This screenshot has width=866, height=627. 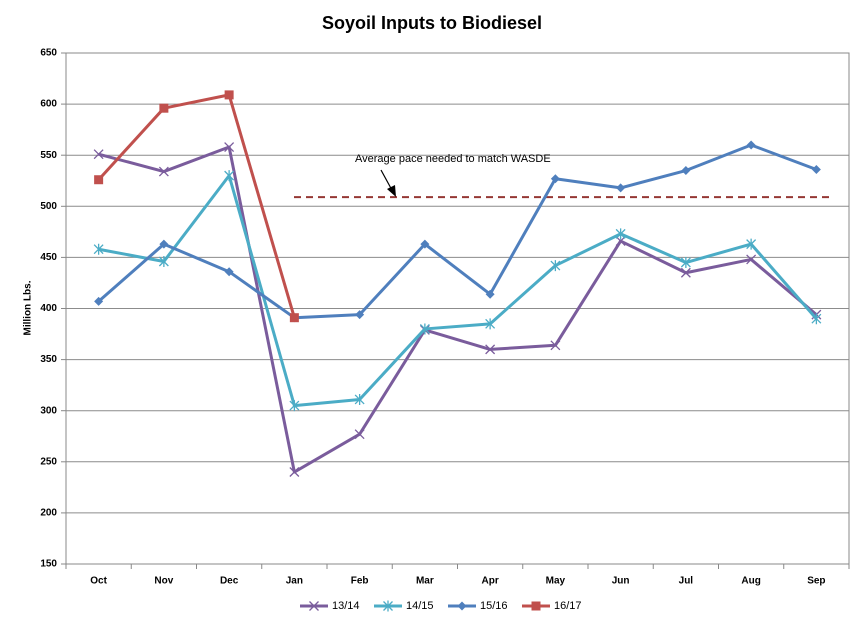 I want to click on y-tick-label: 200, so click(x=48, y=513).